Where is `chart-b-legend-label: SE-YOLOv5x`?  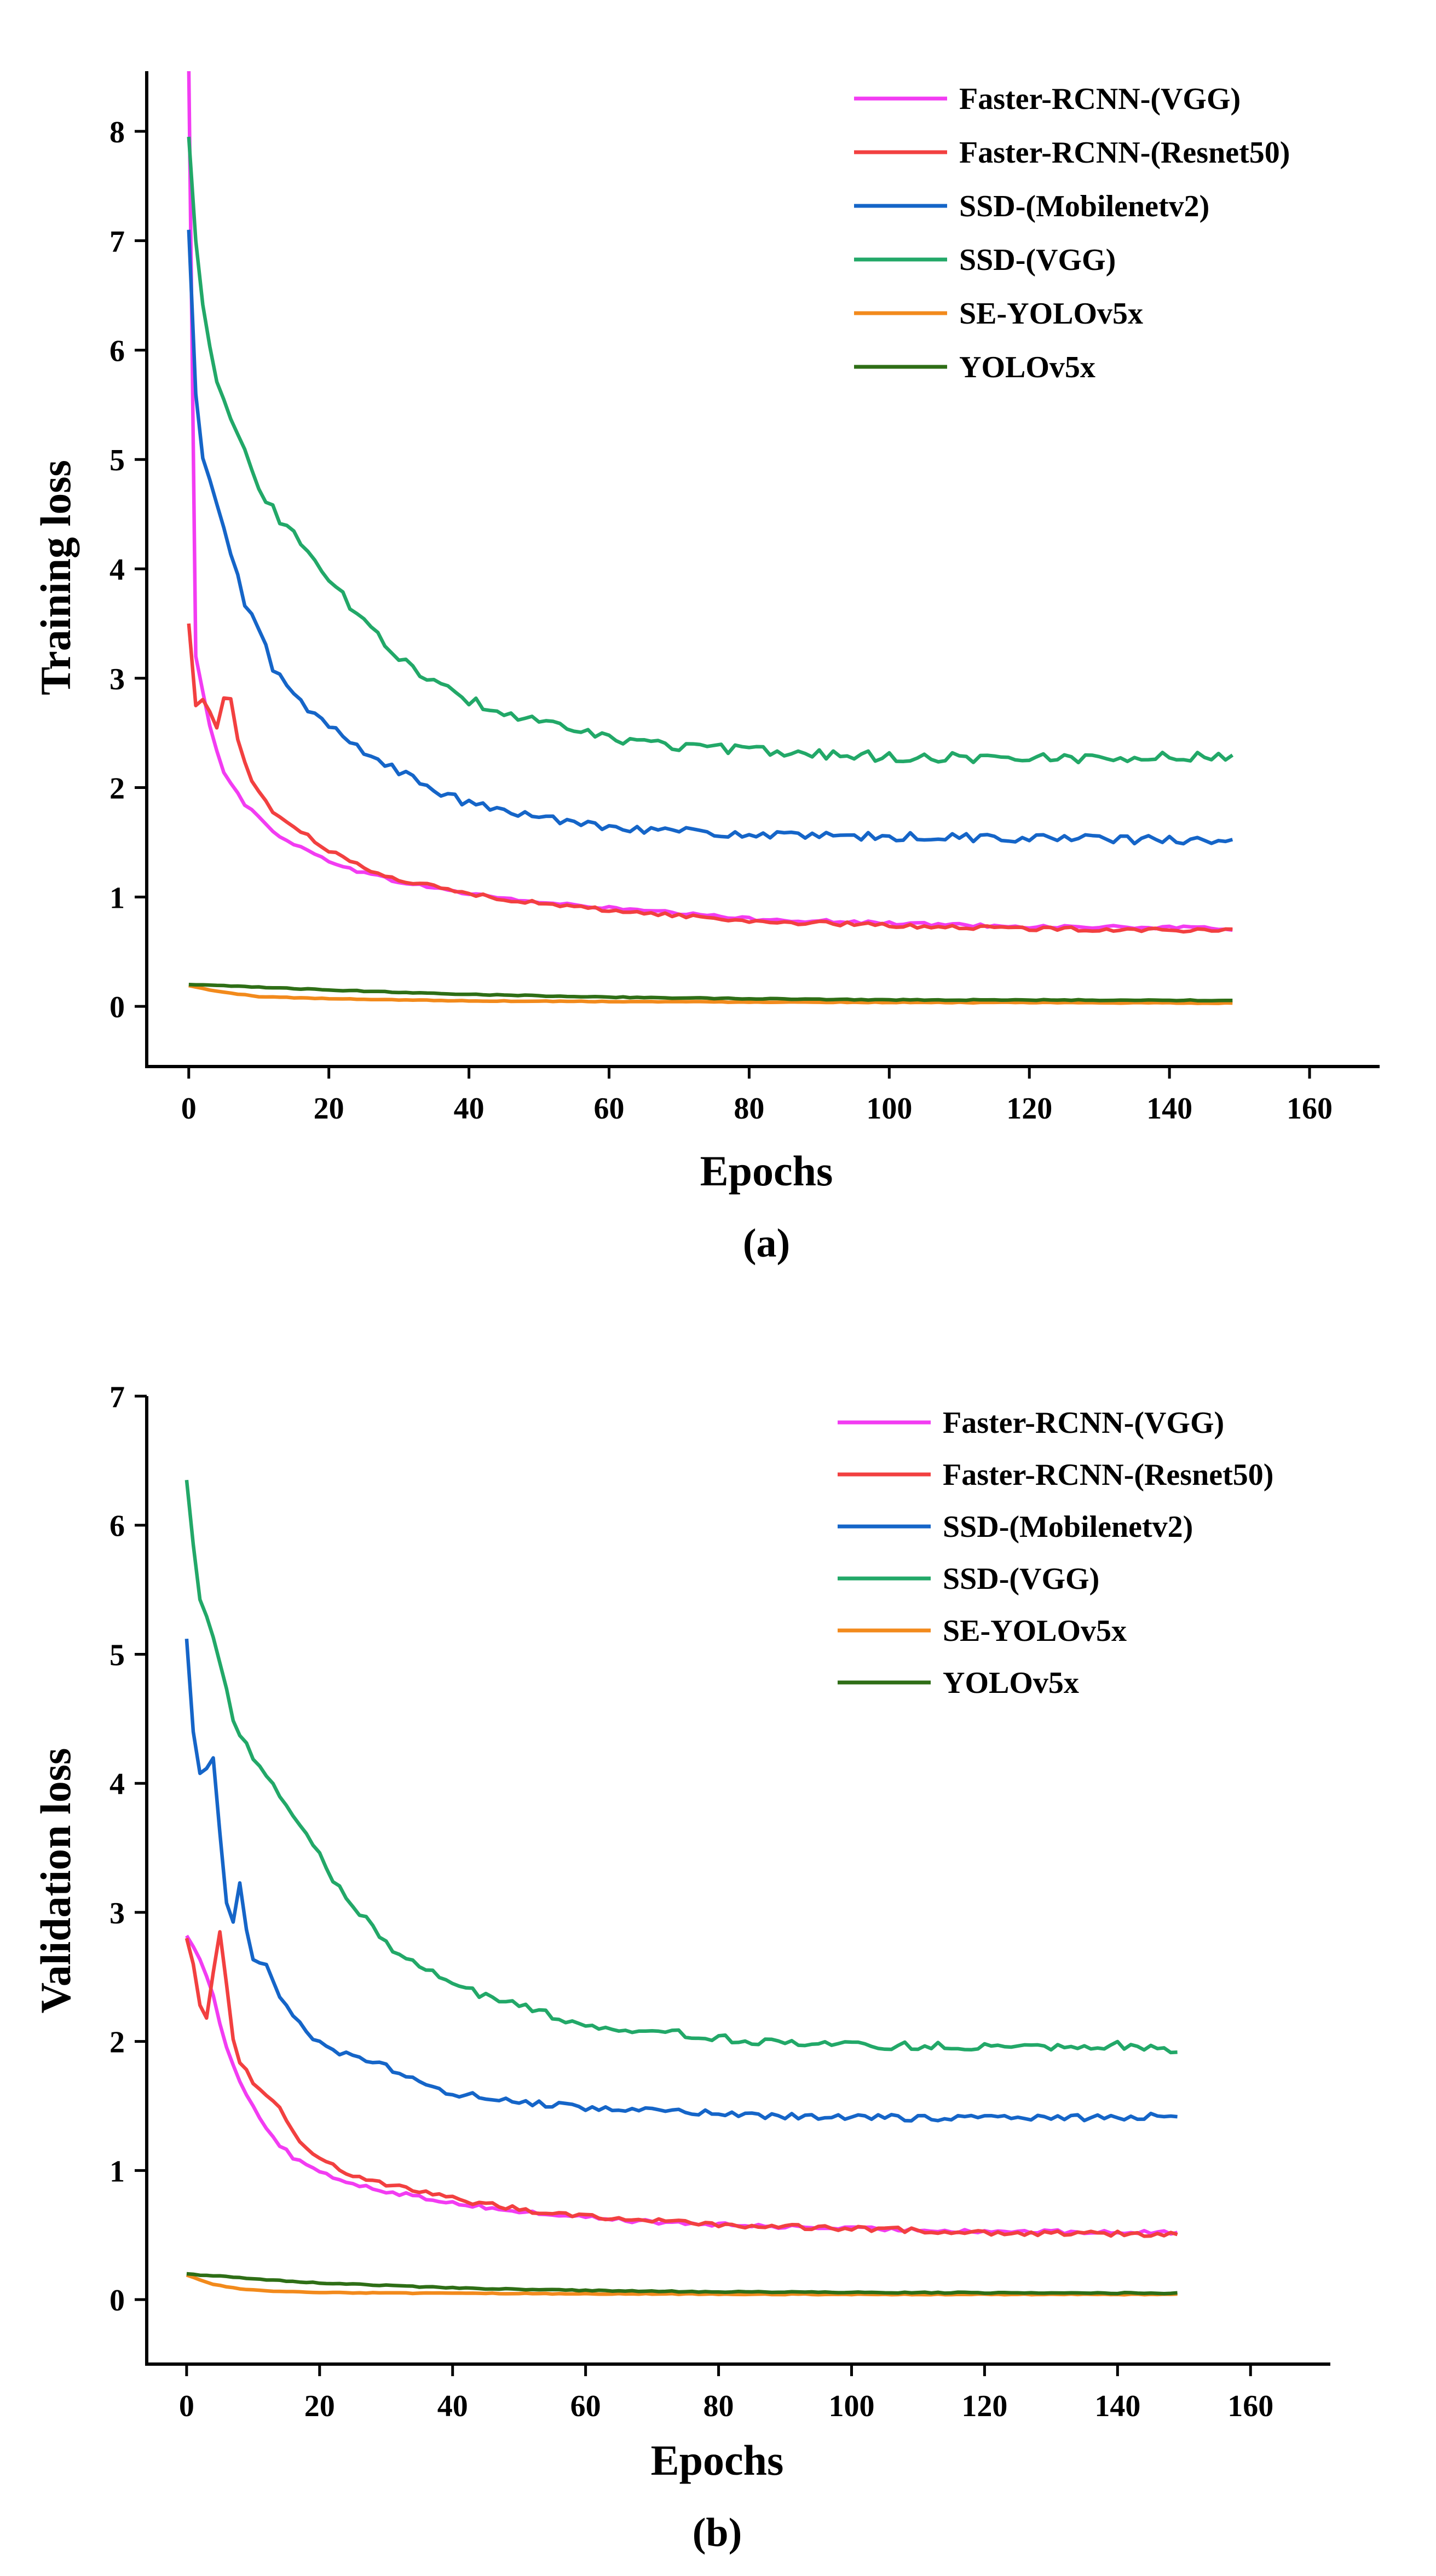
chart-b-legend-label: SE-YOLOv5x is located at coordinates (1035, 1631).